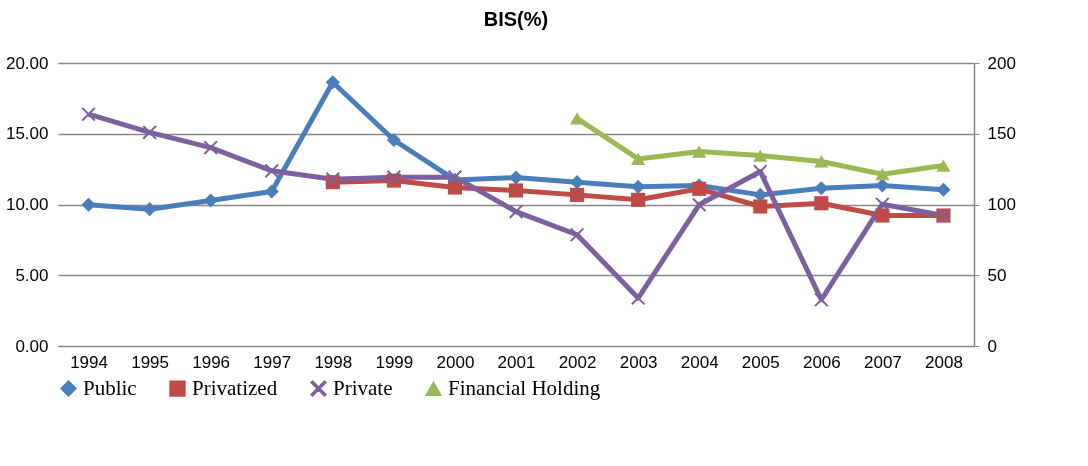 Image resolution: width=1088 pixels, height=466 pixels. Describe the element at coordinates (1001, 204) in the screenshot. I see `y2-tick-label: 100` at that location.